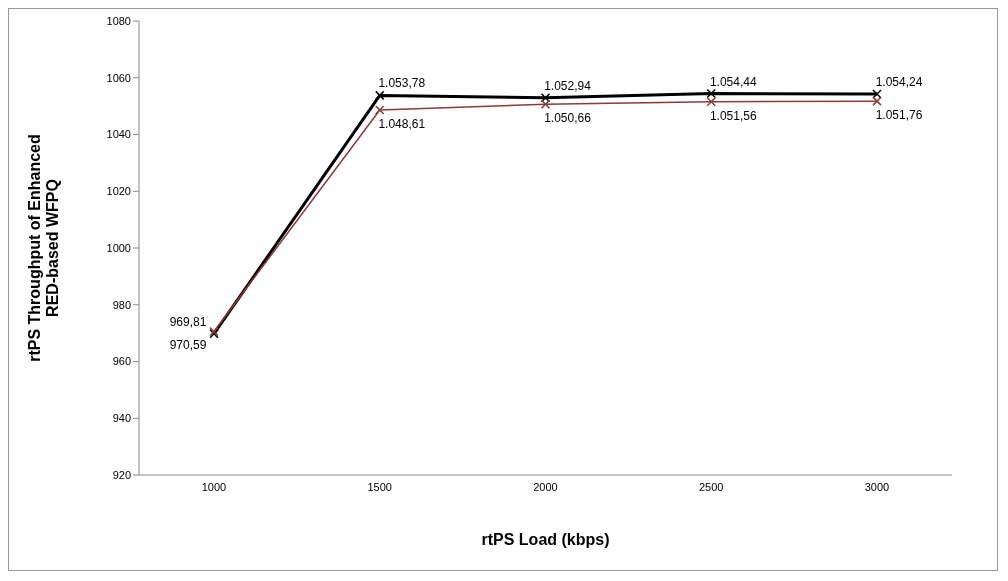  I want to click on y-tick-label: 1060, so click(118, 77).